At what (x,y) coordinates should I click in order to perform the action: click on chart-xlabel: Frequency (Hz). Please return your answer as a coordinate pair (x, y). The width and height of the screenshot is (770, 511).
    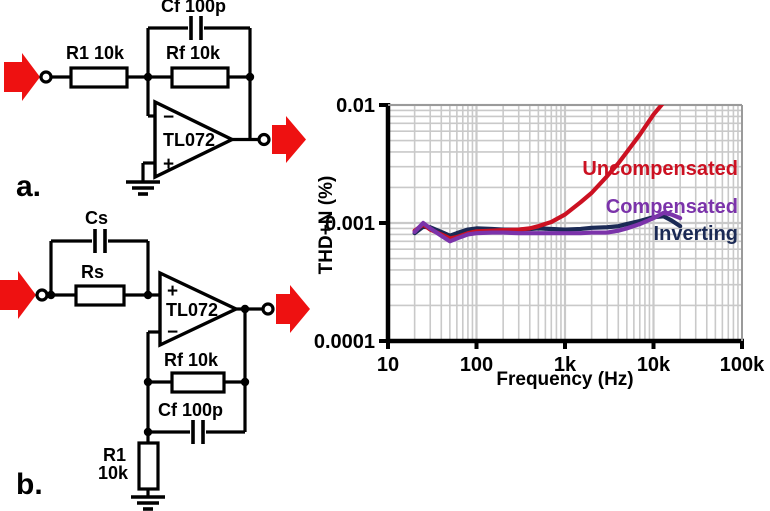
    Looking at the image, I should click on (564, 379).